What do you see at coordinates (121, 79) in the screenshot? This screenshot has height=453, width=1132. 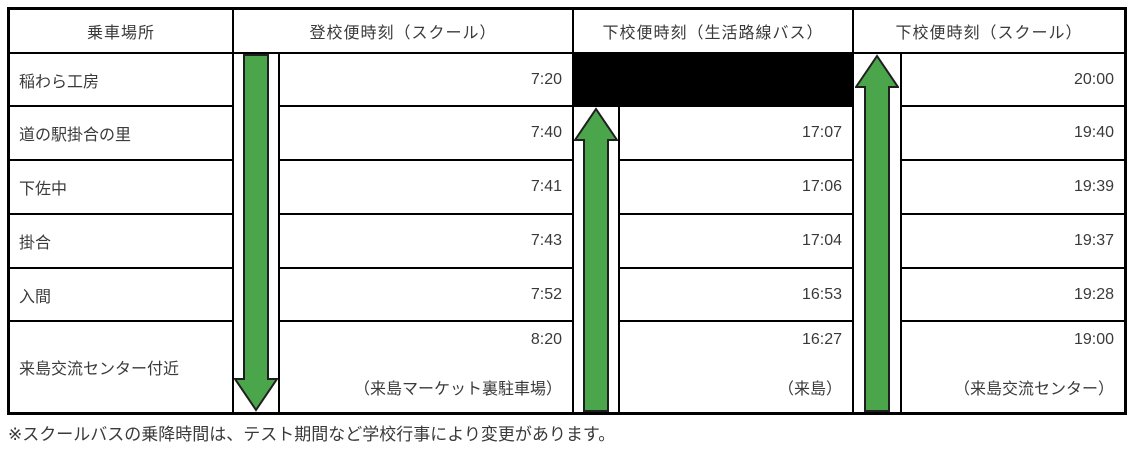 I see `station-name: 稲わら工房` at bounding box center [121, 79].